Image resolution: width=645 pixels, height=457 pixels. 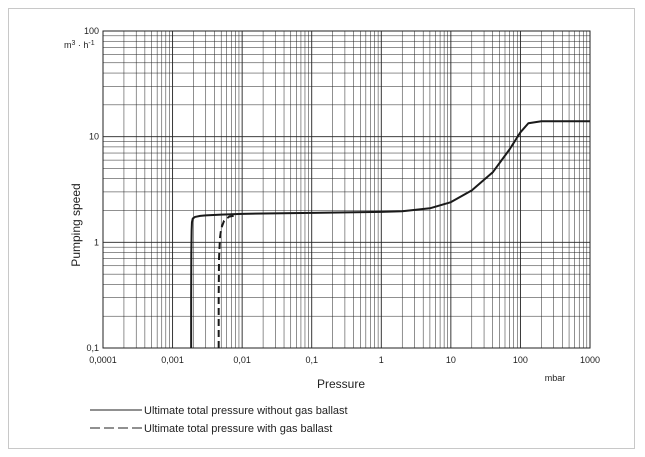 I want to click on y-tick-label: 10, so click(x=94, y=137).